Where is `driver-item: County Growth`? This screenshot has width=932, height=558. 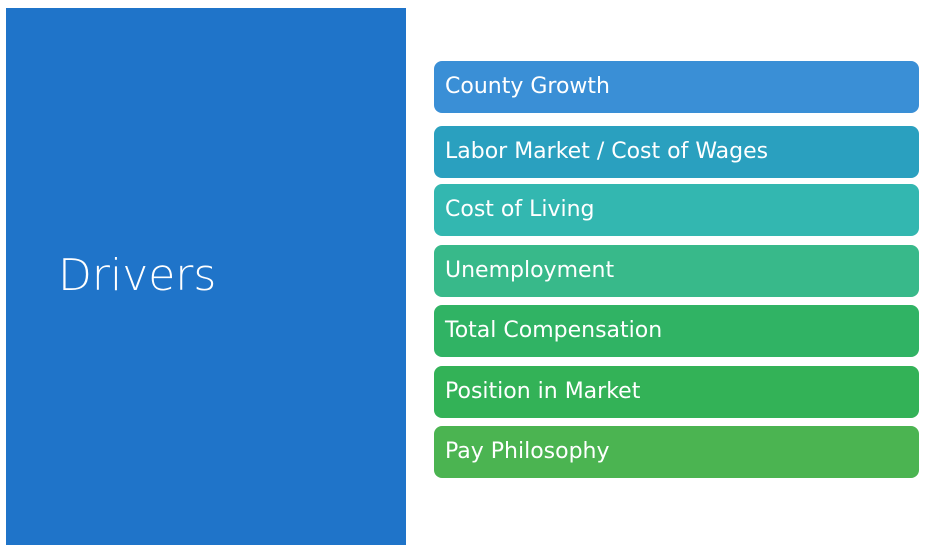 driver-item: County Growth is located at coordinates (676, 87).